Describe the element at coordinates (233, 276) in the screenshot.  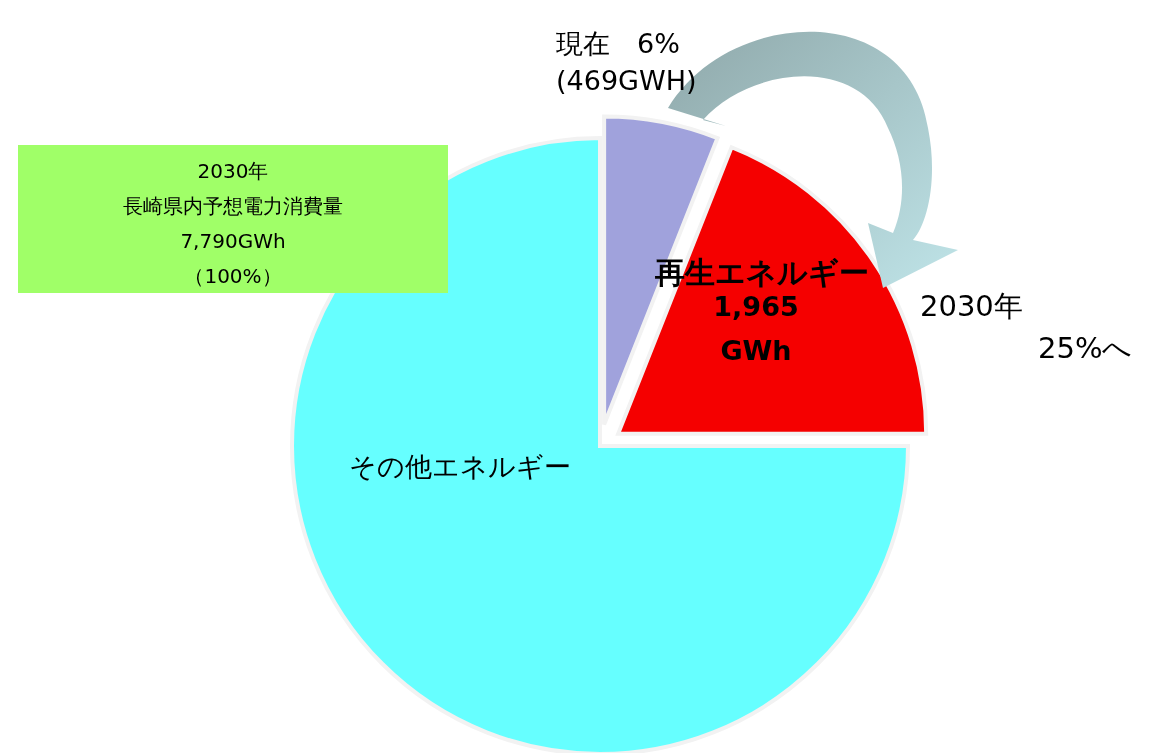
I see `text: （100%）` at that location.